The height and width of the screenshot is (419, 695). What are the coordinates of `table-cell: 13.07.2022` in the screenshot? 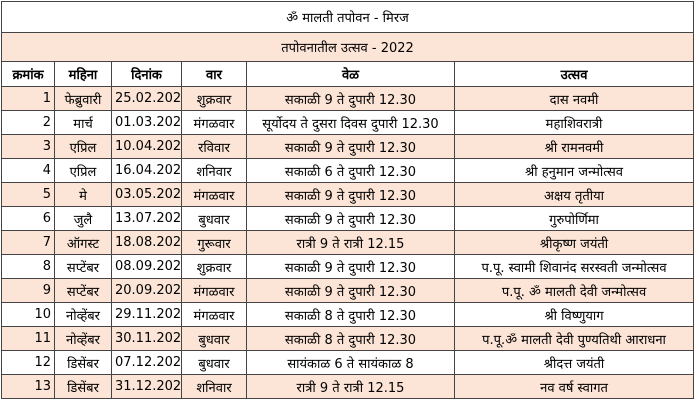 It's located at (146, 218).